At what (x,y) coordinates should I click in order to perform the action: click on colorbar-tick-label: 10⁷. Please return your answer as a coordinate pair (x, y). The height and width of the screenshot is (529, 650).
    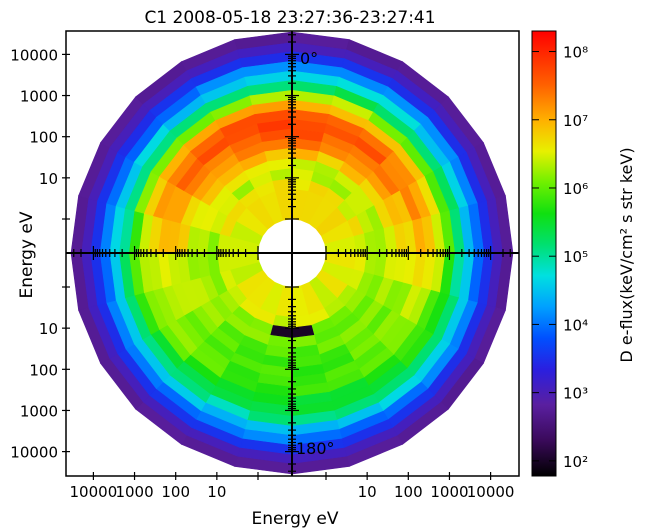
    Looking at the image, I should click on (575, 121).